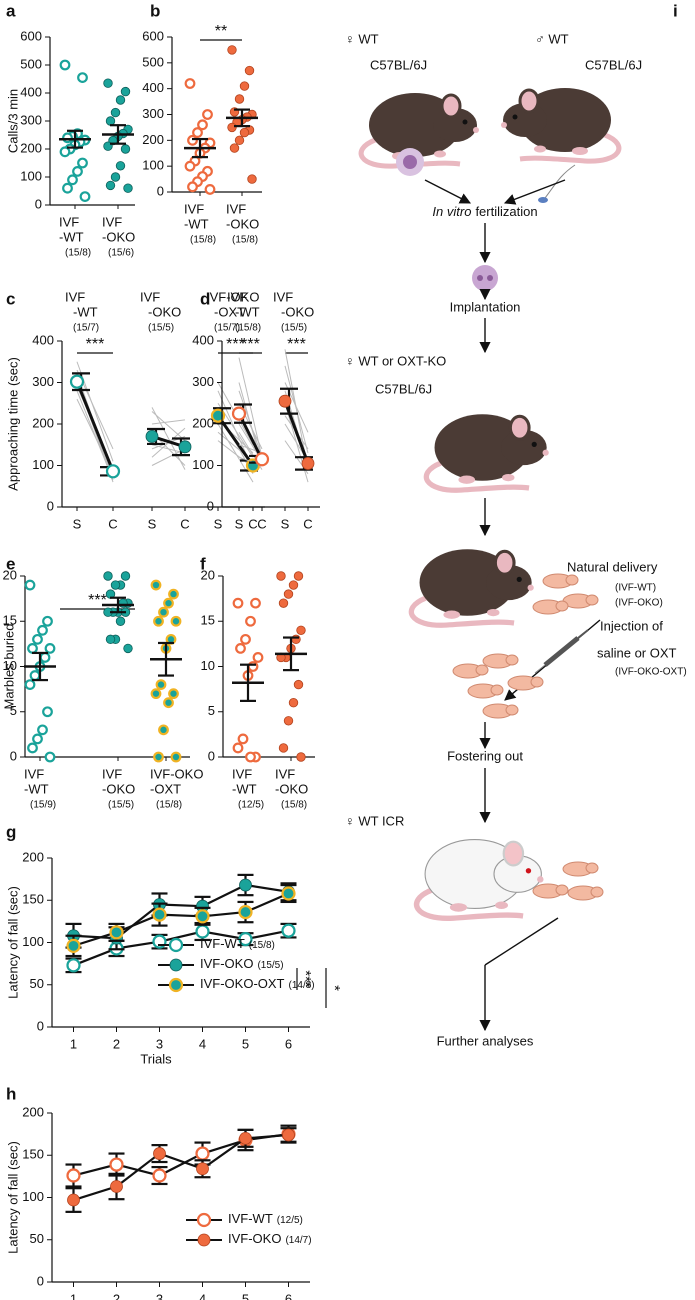 Image resolution: width=695 pixels, height=1300 pixels. Describe the element at coordinates (121, 805) in the screenshot. I see `group-n: (15/5)` at that location.